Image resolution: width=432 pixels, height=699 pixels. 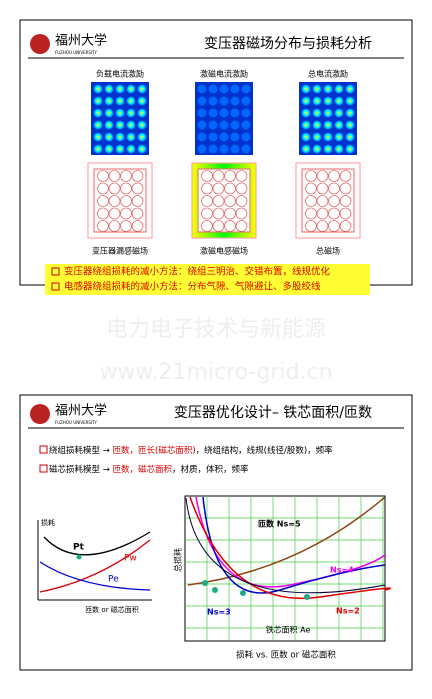 What do you see at coordinates (210, 469) in the screenshot?
I see `text: ，材质，体积，频率` at bounding box center [210, 469].